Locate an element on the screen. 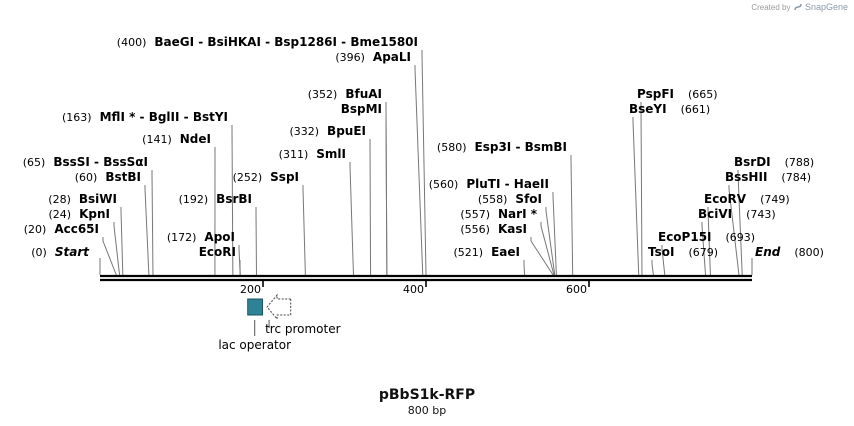 This screenshot has height=426, width=854. site-position: (396) is located at coordinates (350, 57).